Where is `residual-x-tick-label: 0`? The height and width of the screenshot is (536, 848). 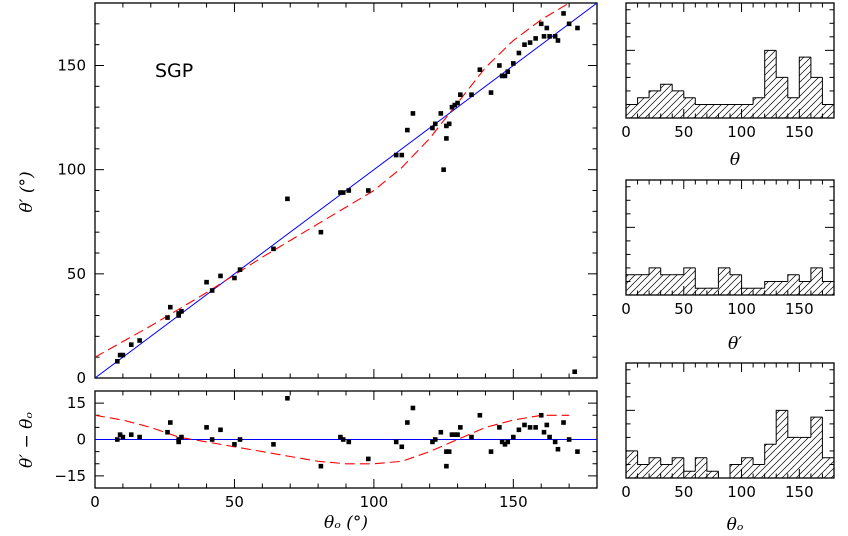
residual-x-tick-label: 0 is located at coordinates (95, 502).